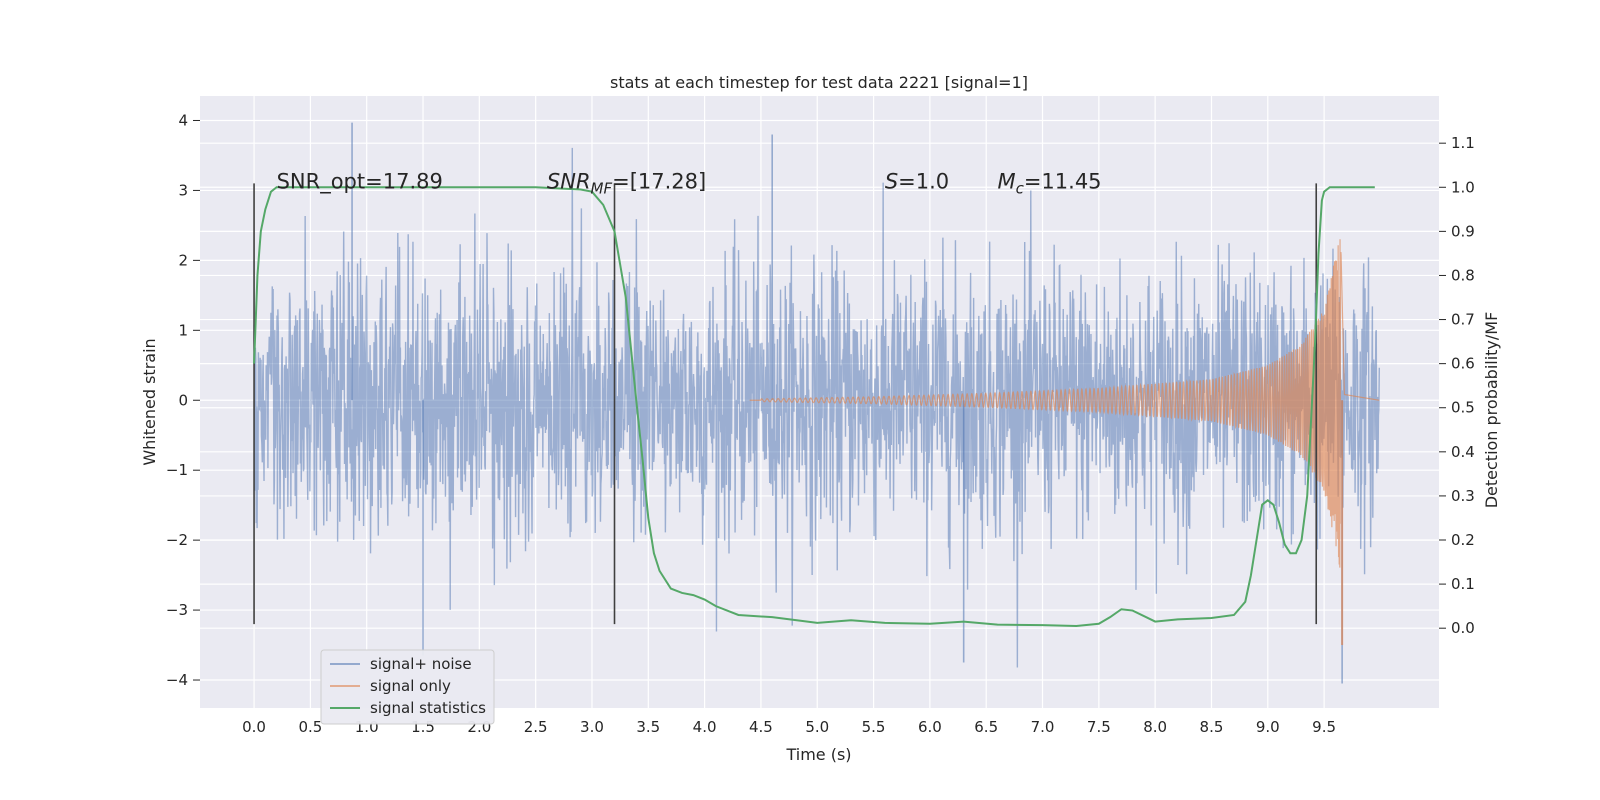 This screenshot has height=800, width=1600. What do you see at coordinates (1463, 408) in the screenshot?
I see `y2-tick-label: 0.5` at bounding box center [1463, 408].